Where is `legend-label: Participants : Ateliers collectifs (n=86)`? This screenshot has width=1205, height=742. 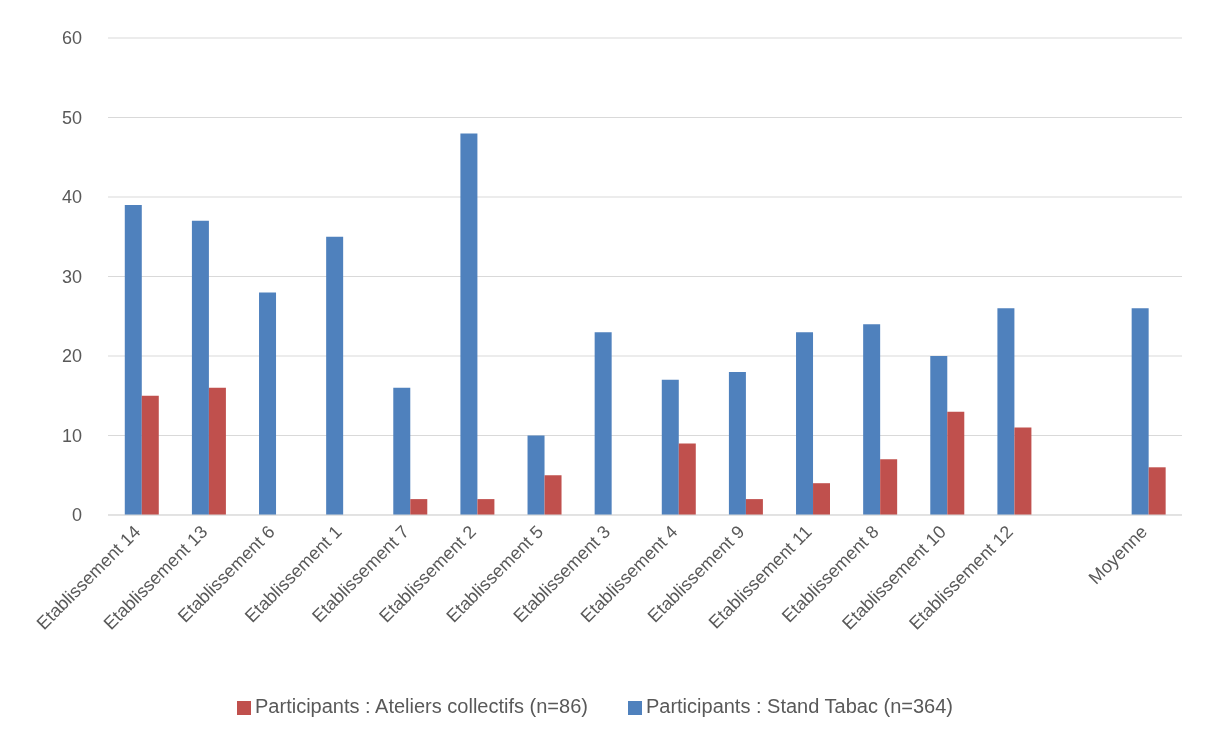
legend-label: Participants : Ateliers collectifs (n=86) is located at coordinates (421, 706).